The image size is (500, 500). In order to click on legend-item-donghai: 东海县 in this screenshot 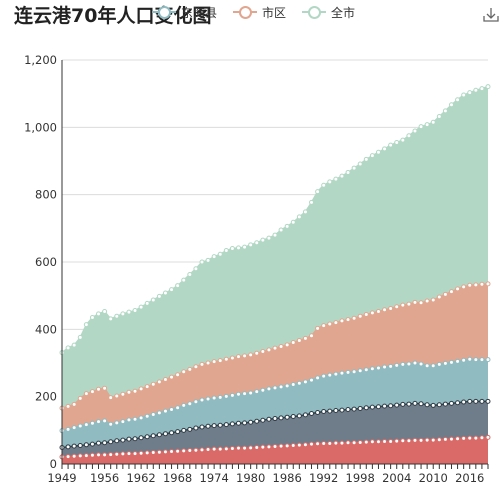, I will do `click(184, 12)`.